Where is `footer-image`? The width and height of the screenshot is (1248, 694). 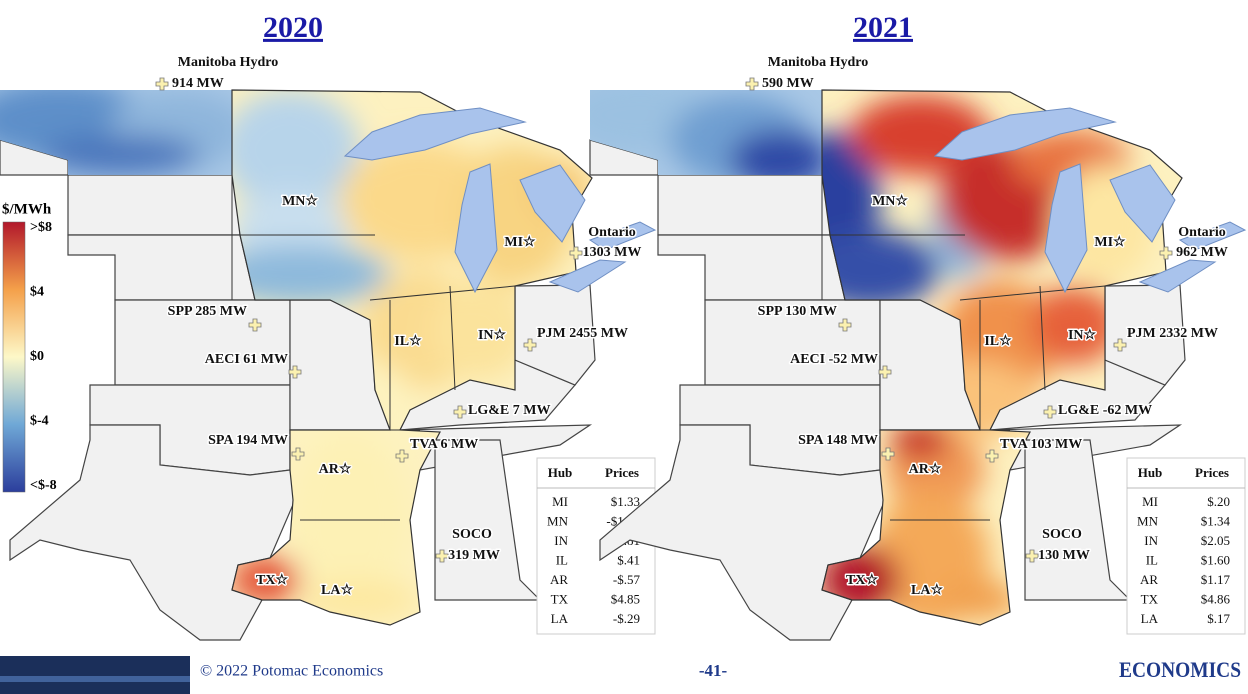
footer-image is located at coordinates (95, 675).